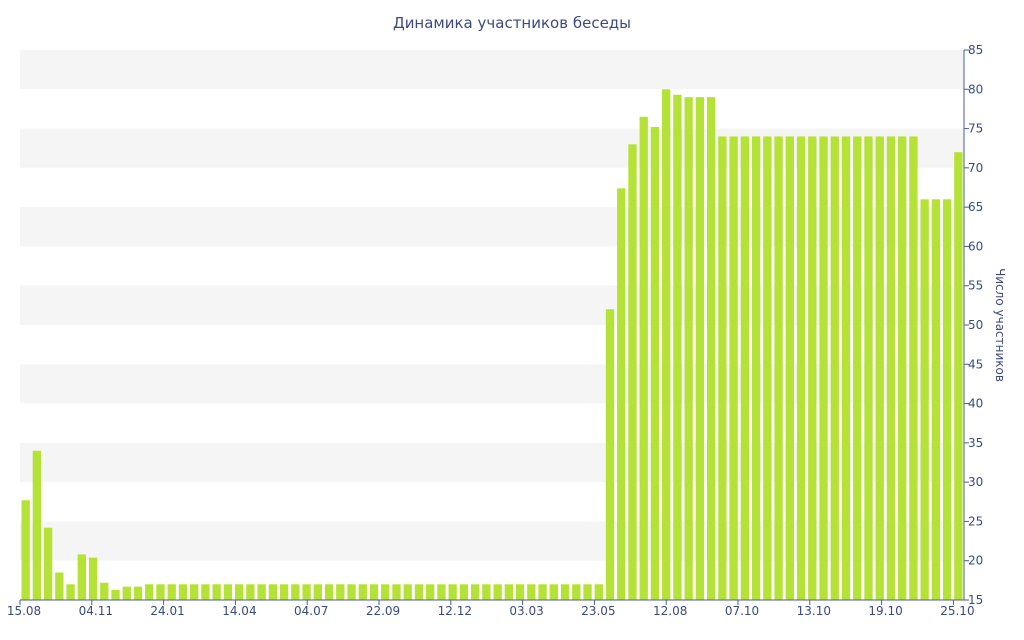 The width and height of the screenshot is (1024, 640). Describe the element at coordinates (975, 246) in the screenshot. I see `y-tick-label: 60` at that location.